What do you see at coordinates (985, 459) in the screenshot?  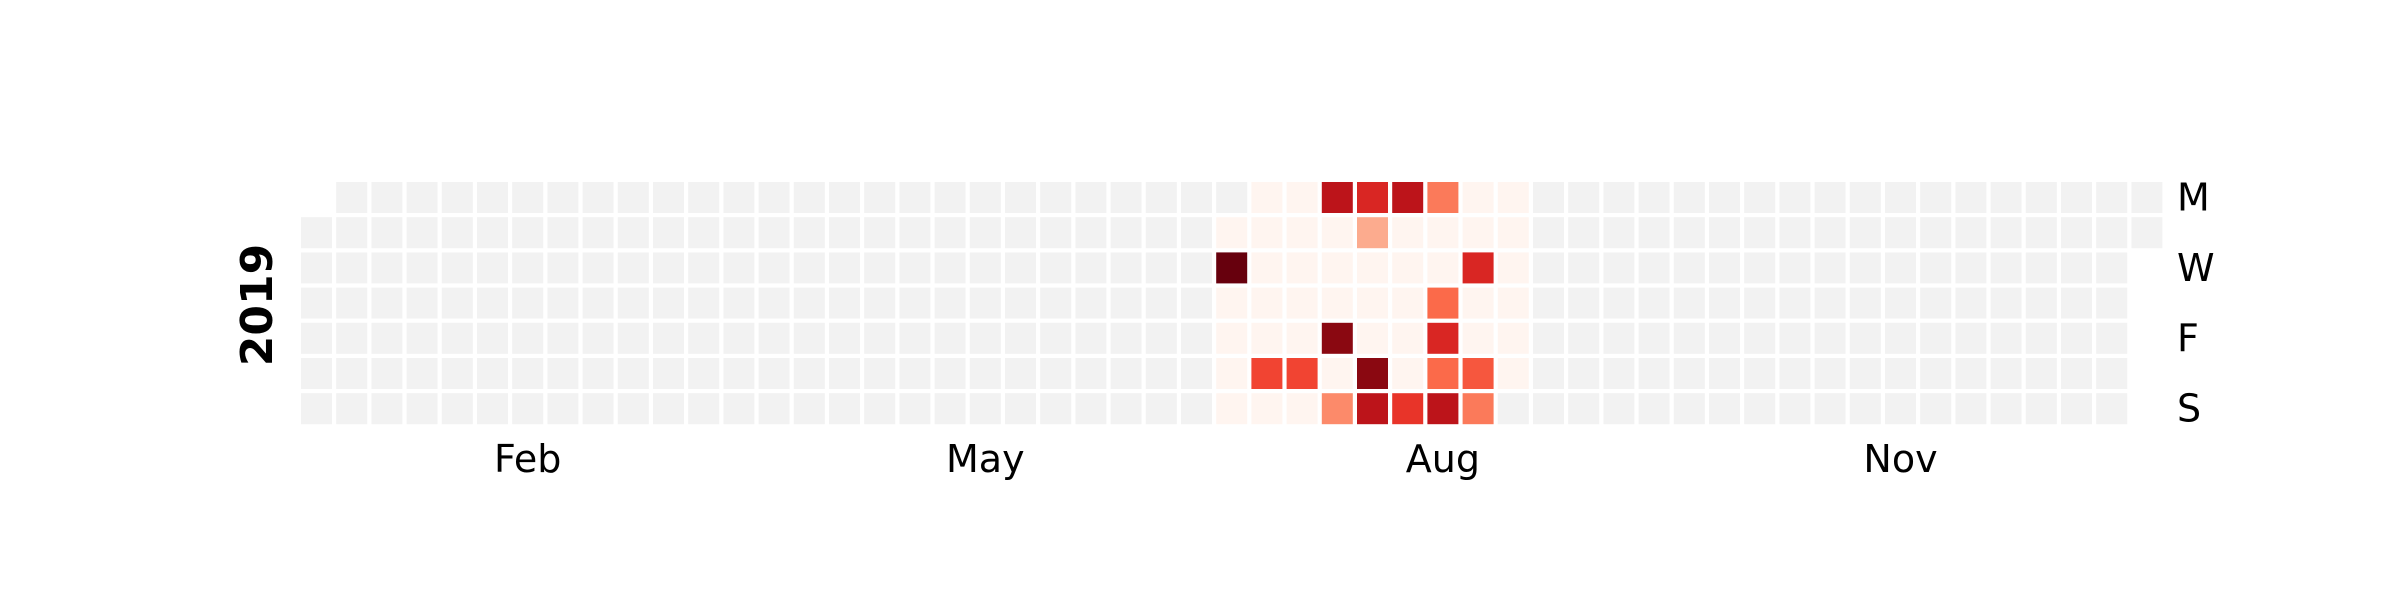 I see `month-label: May` at bounding box center [985, 459].